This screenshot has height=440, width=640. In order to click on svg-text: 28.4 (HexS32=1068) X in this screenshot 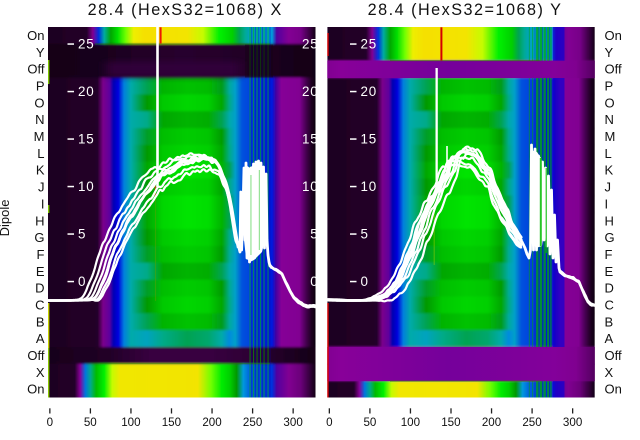, I will do `click(185, 10)`.